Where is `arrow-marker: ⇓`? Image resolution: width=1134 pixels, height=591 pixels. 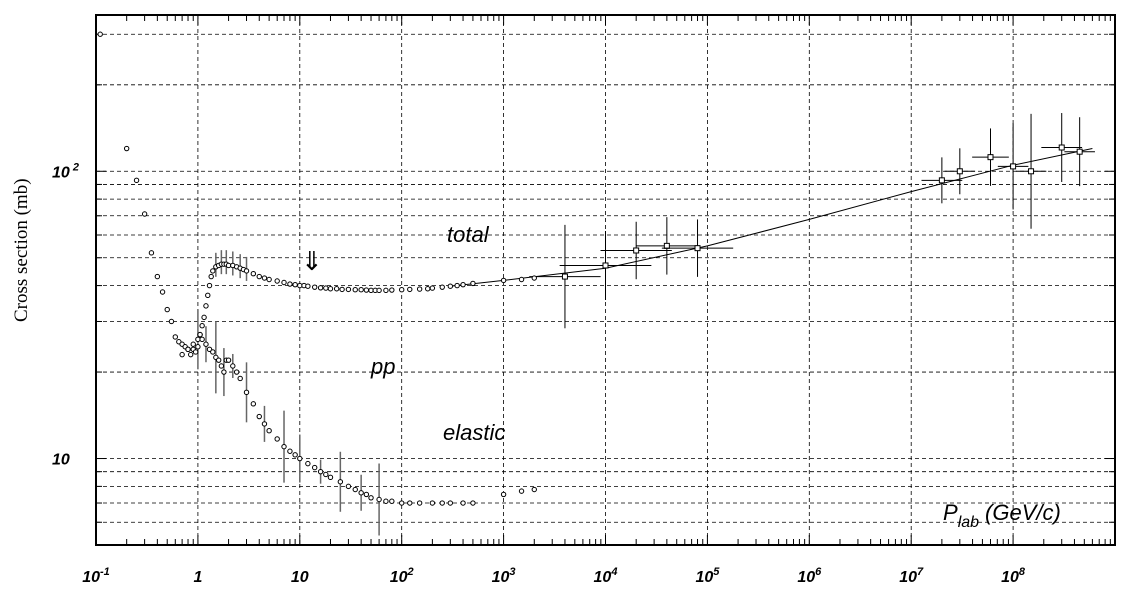
arrow-marker: ⇓ is located at coordinates (312, 262).